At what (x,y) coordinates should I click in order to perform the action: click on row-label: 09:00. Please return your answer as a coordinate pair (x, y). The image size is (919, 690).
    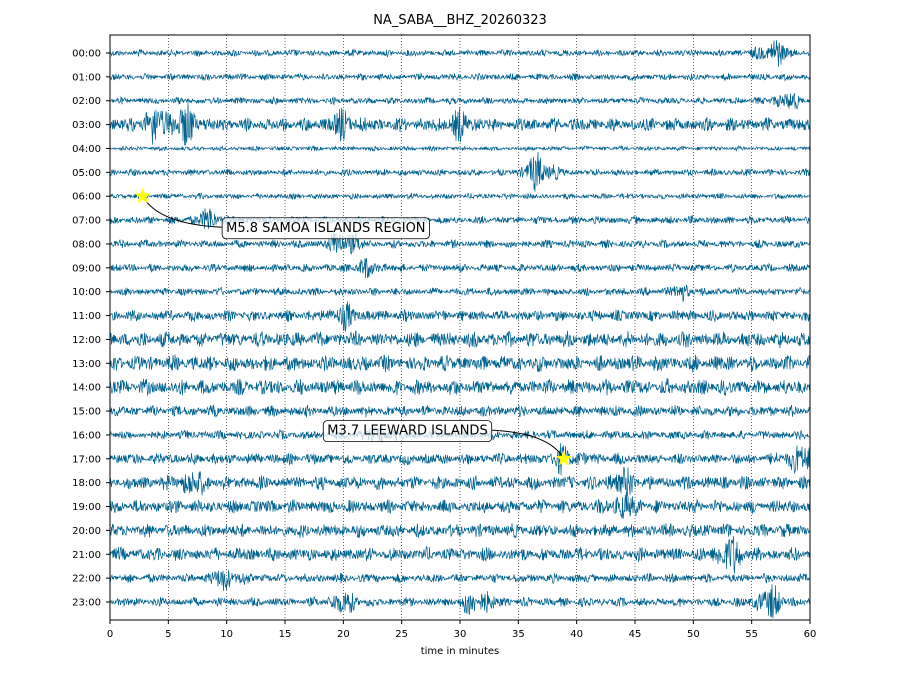
    Looking at the image, I should click on (86, 268).